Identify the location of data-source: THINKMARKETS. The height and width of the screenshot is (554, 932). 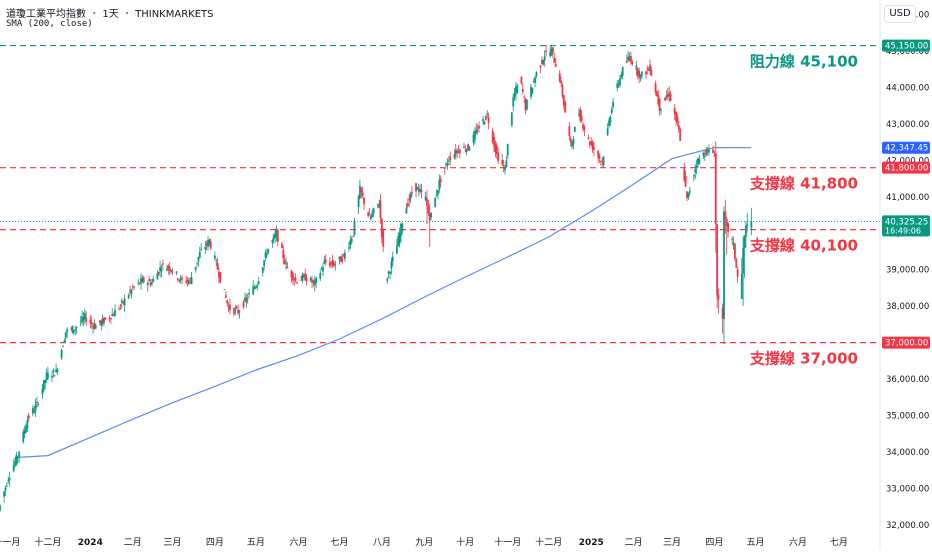
(174, 14).